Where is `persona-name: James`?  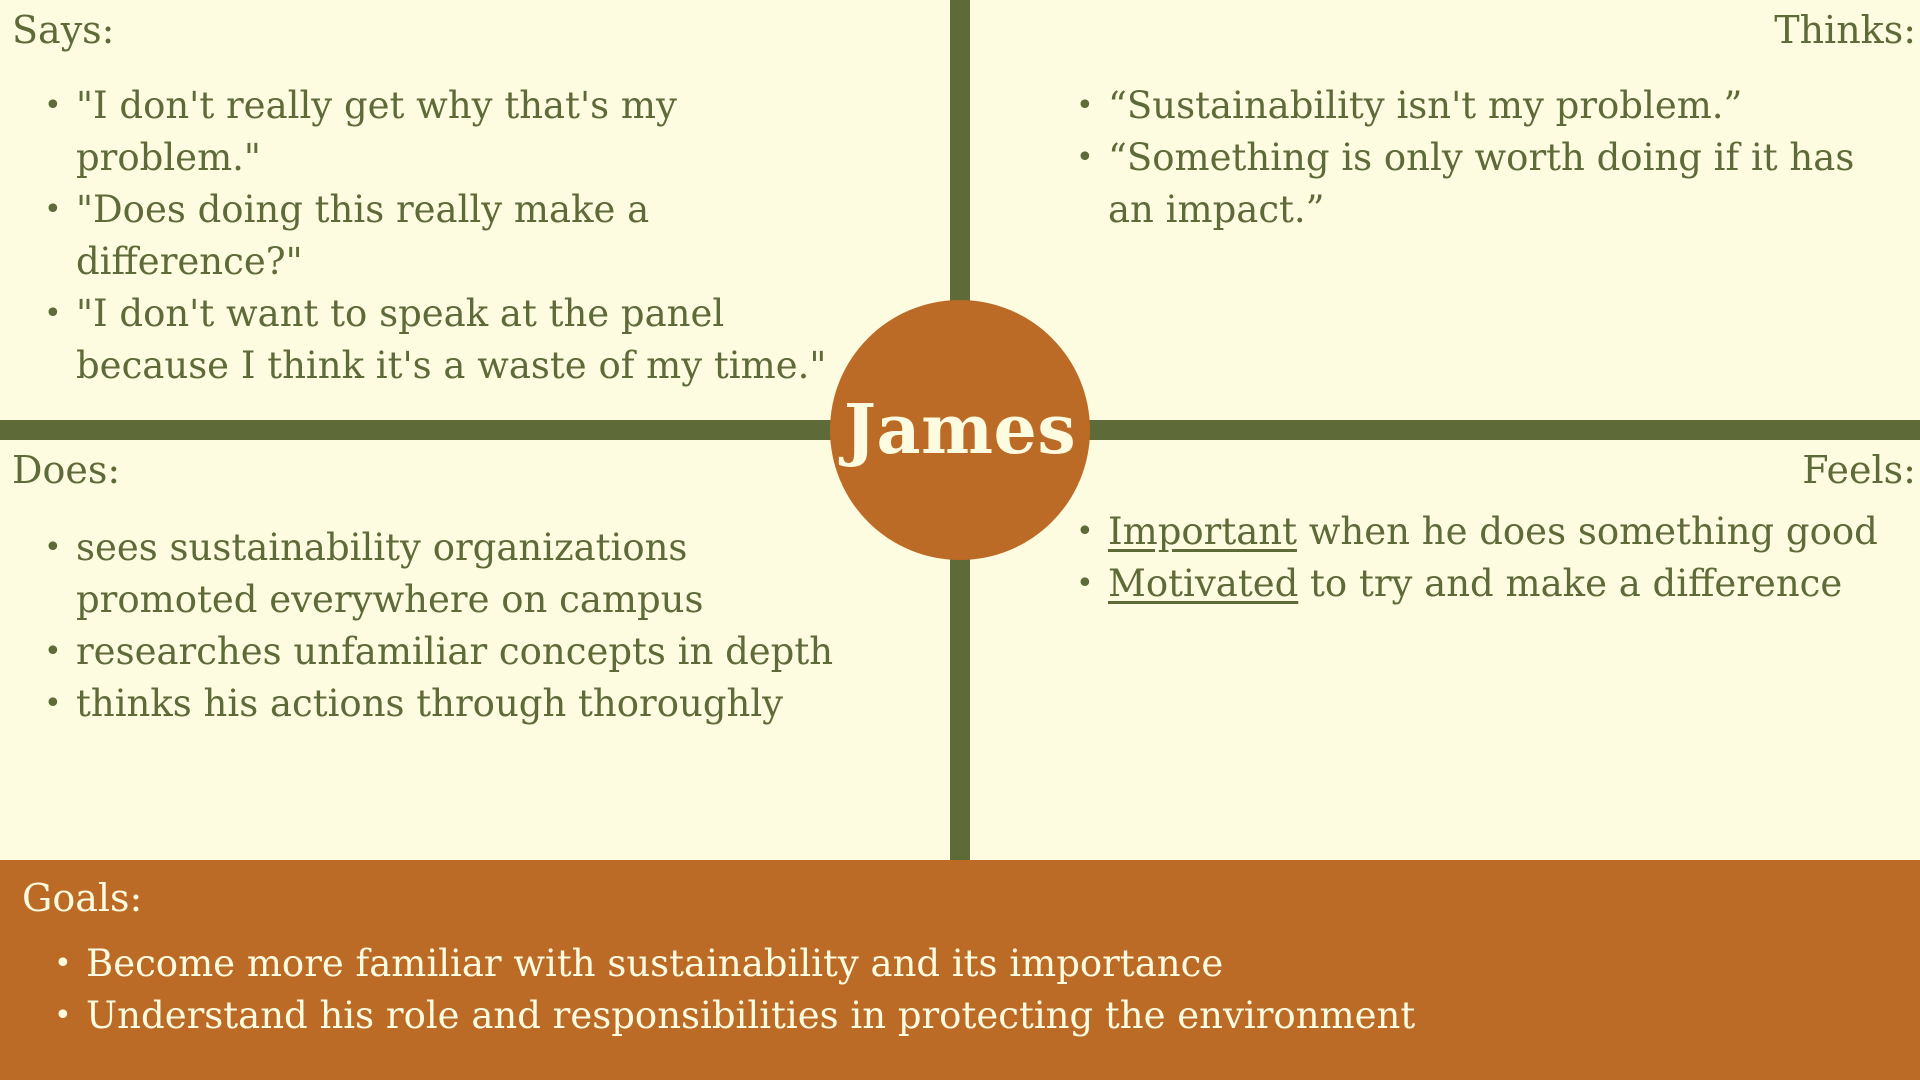
persona-name: James is located at coordinates (960, 430).